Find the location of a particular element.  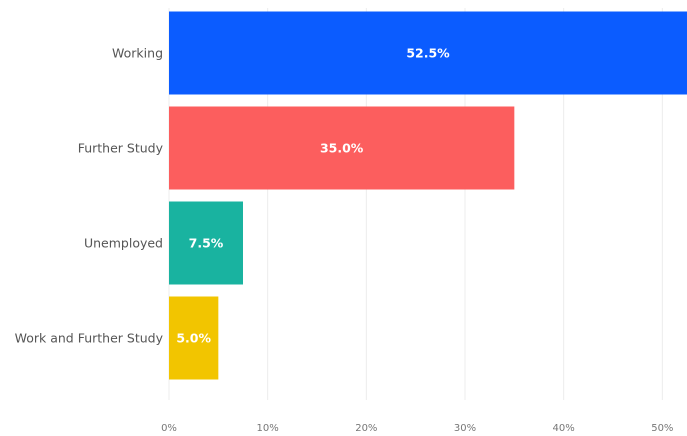

data-label: 7.5% is located at coordinates (206, 243).